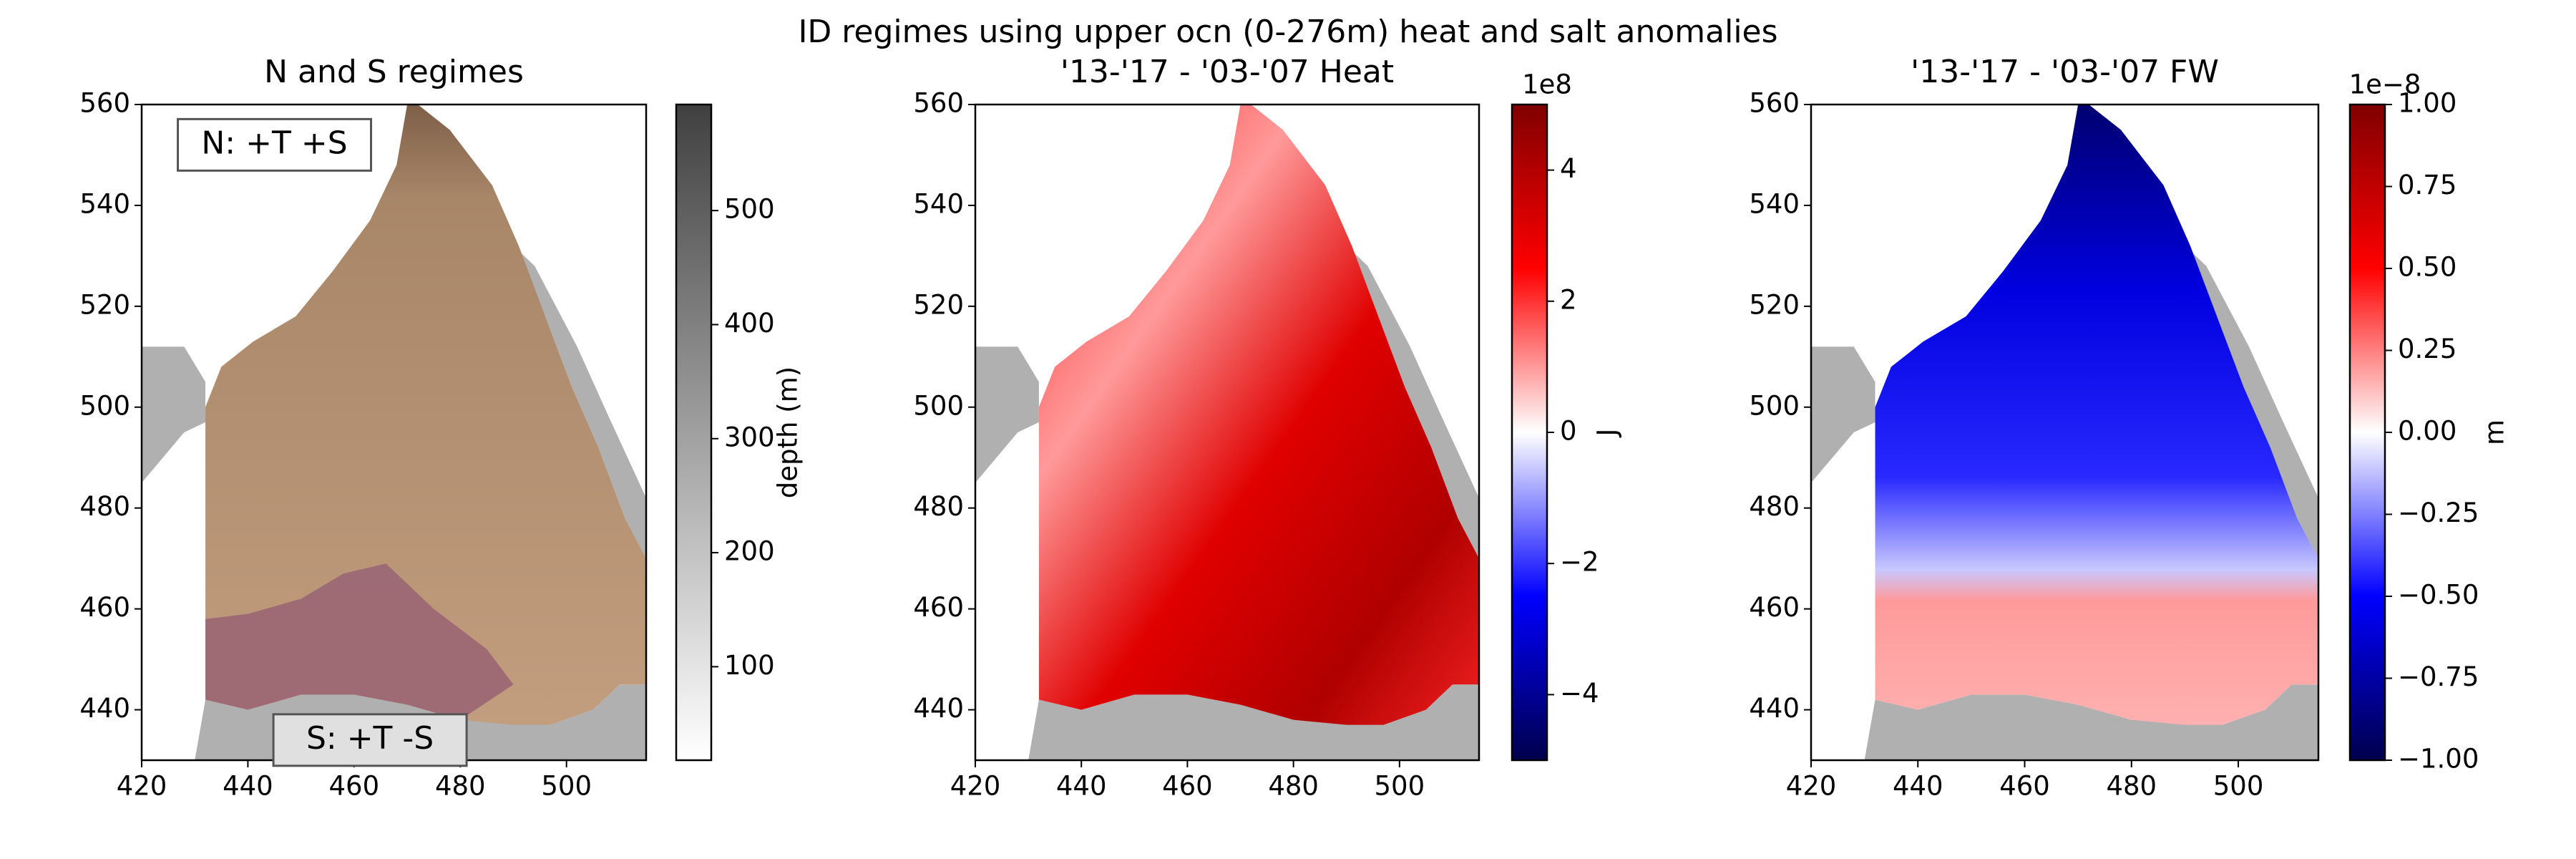  Describe the element at coordinates (2427, 349) in the screenshot. I see `colorbar-tick-label: 0.25` at that location.